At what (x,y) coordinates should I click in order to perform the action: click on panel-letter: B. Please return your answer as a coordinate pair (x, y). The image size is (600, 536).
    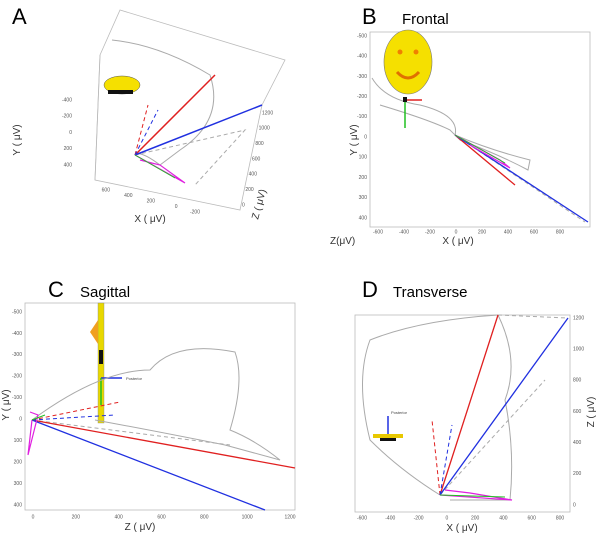
    Looking at the image, I should click on (369, 16).